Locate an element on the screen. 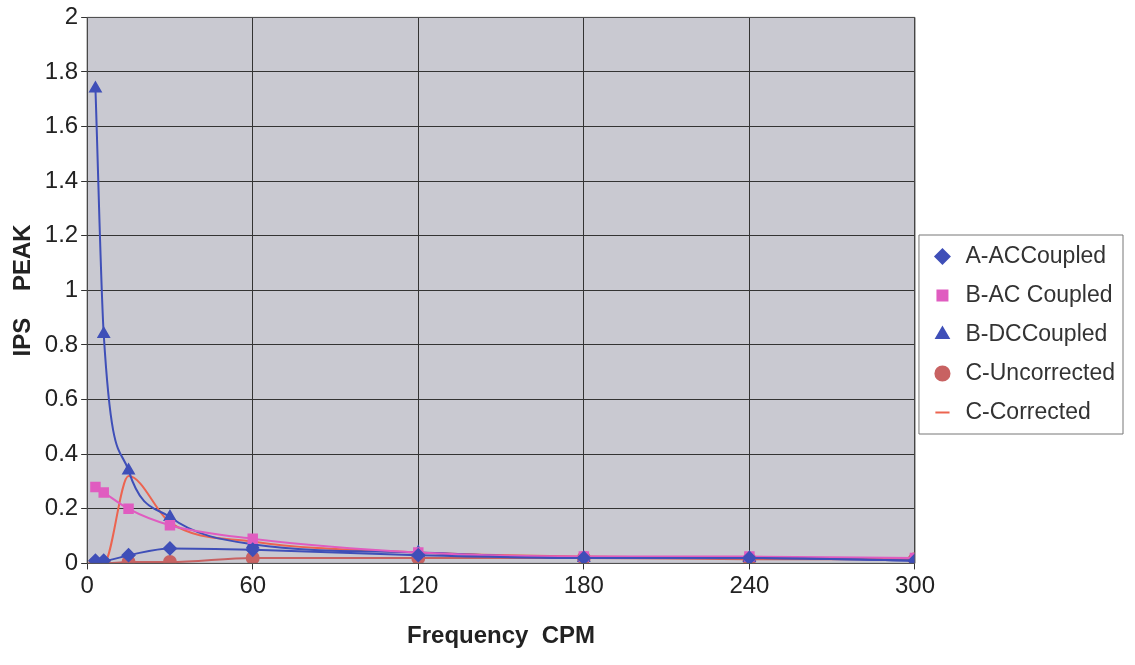 Image resolution: width=1135 pixels, height=665 pixels. y-tick-label: 0.2 is located at coordinates (61, 507).